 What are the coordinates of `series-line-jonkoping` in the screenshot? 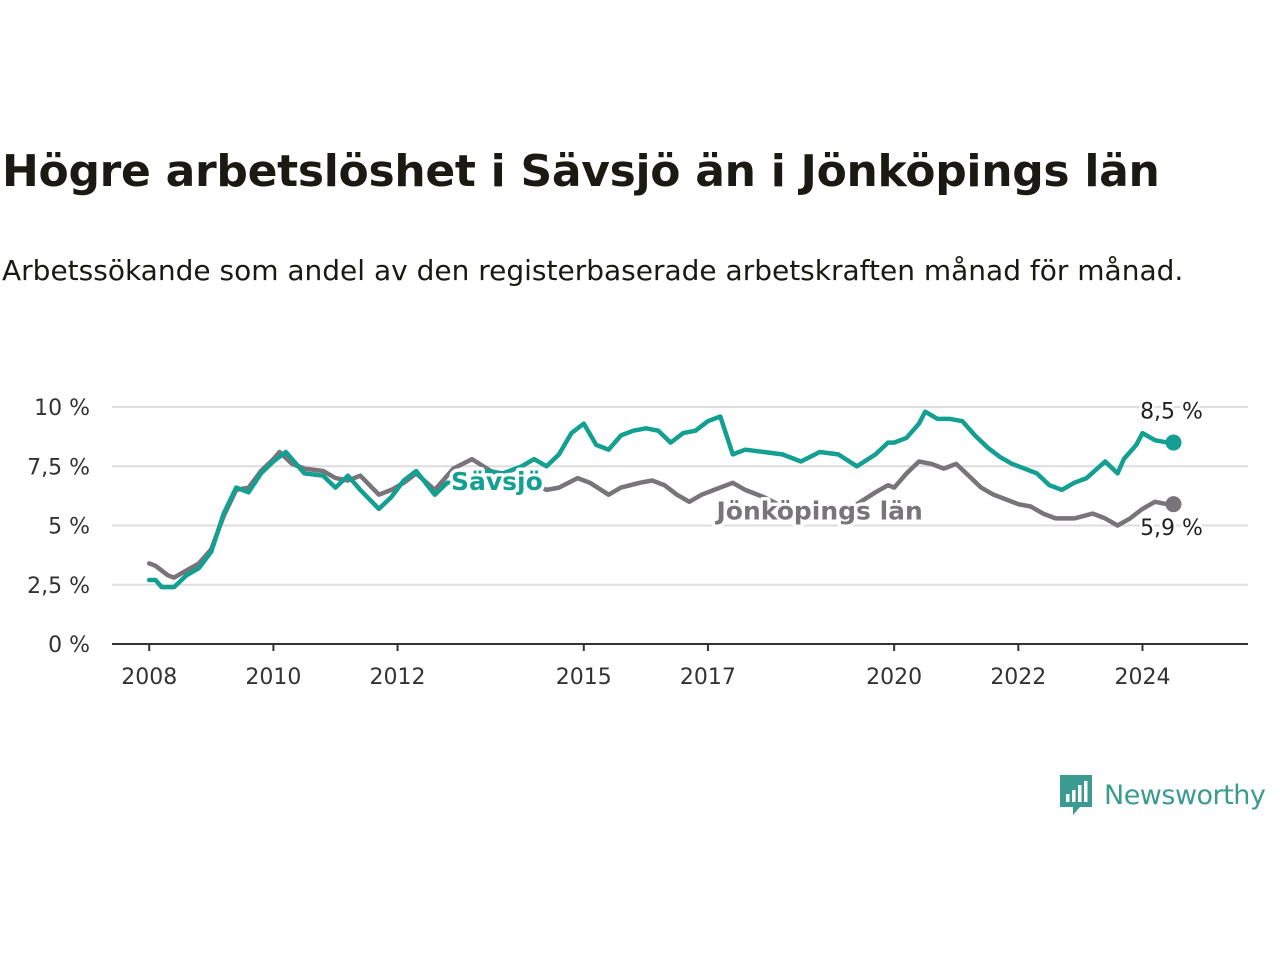 It's located at (661, 514).